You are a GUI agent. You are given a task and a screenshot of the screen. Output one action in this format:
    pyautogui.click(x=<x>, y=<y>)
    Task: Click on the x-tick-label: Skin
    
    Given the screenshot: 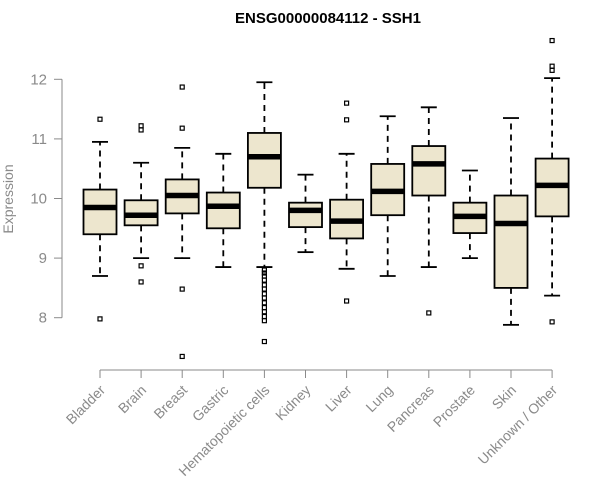 What is the action you would take?
    pyautogui.click(x=504, y=397)
    